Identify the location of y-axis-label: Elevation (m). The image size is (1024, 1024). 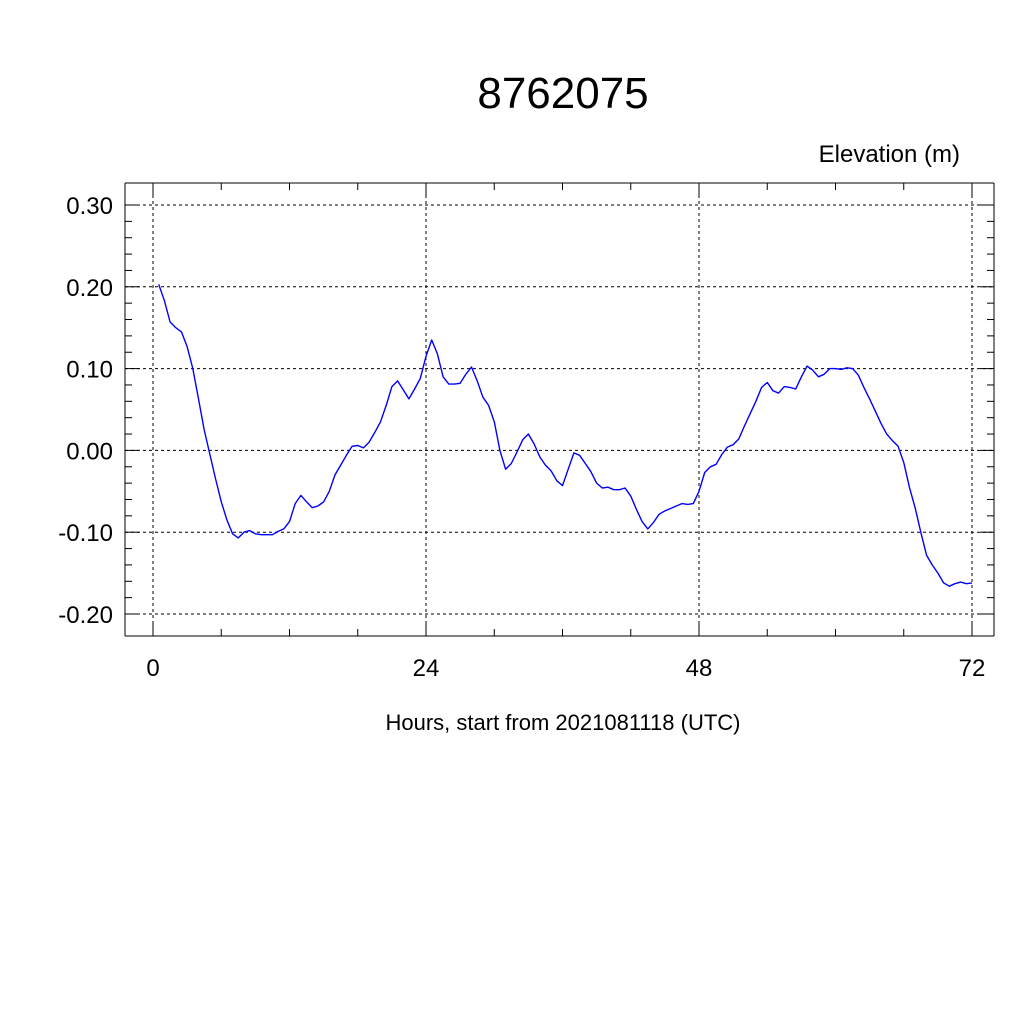
(889, 154).